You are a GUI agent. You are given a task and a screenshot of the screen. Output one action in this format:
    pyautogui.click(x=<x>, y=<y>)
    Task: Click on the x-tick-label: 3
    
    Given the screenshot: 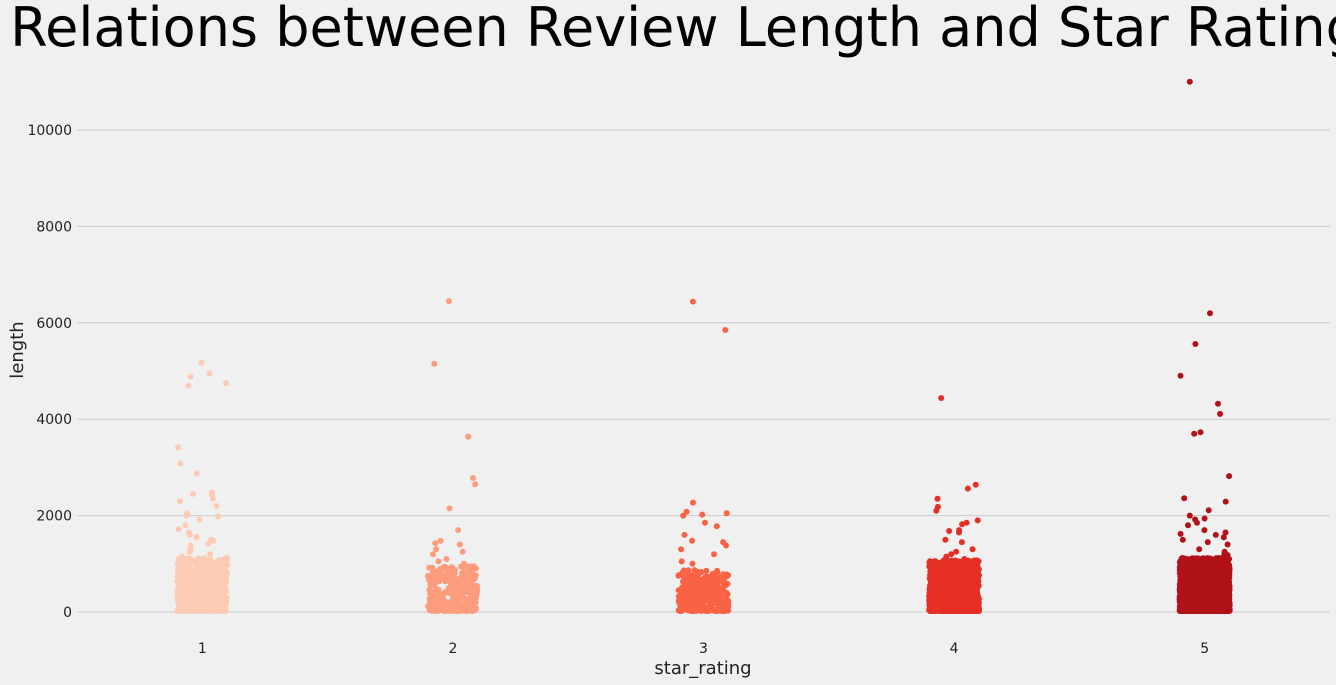 What is the action you would take?
    pyautogui.click(x=703, y=649)
    